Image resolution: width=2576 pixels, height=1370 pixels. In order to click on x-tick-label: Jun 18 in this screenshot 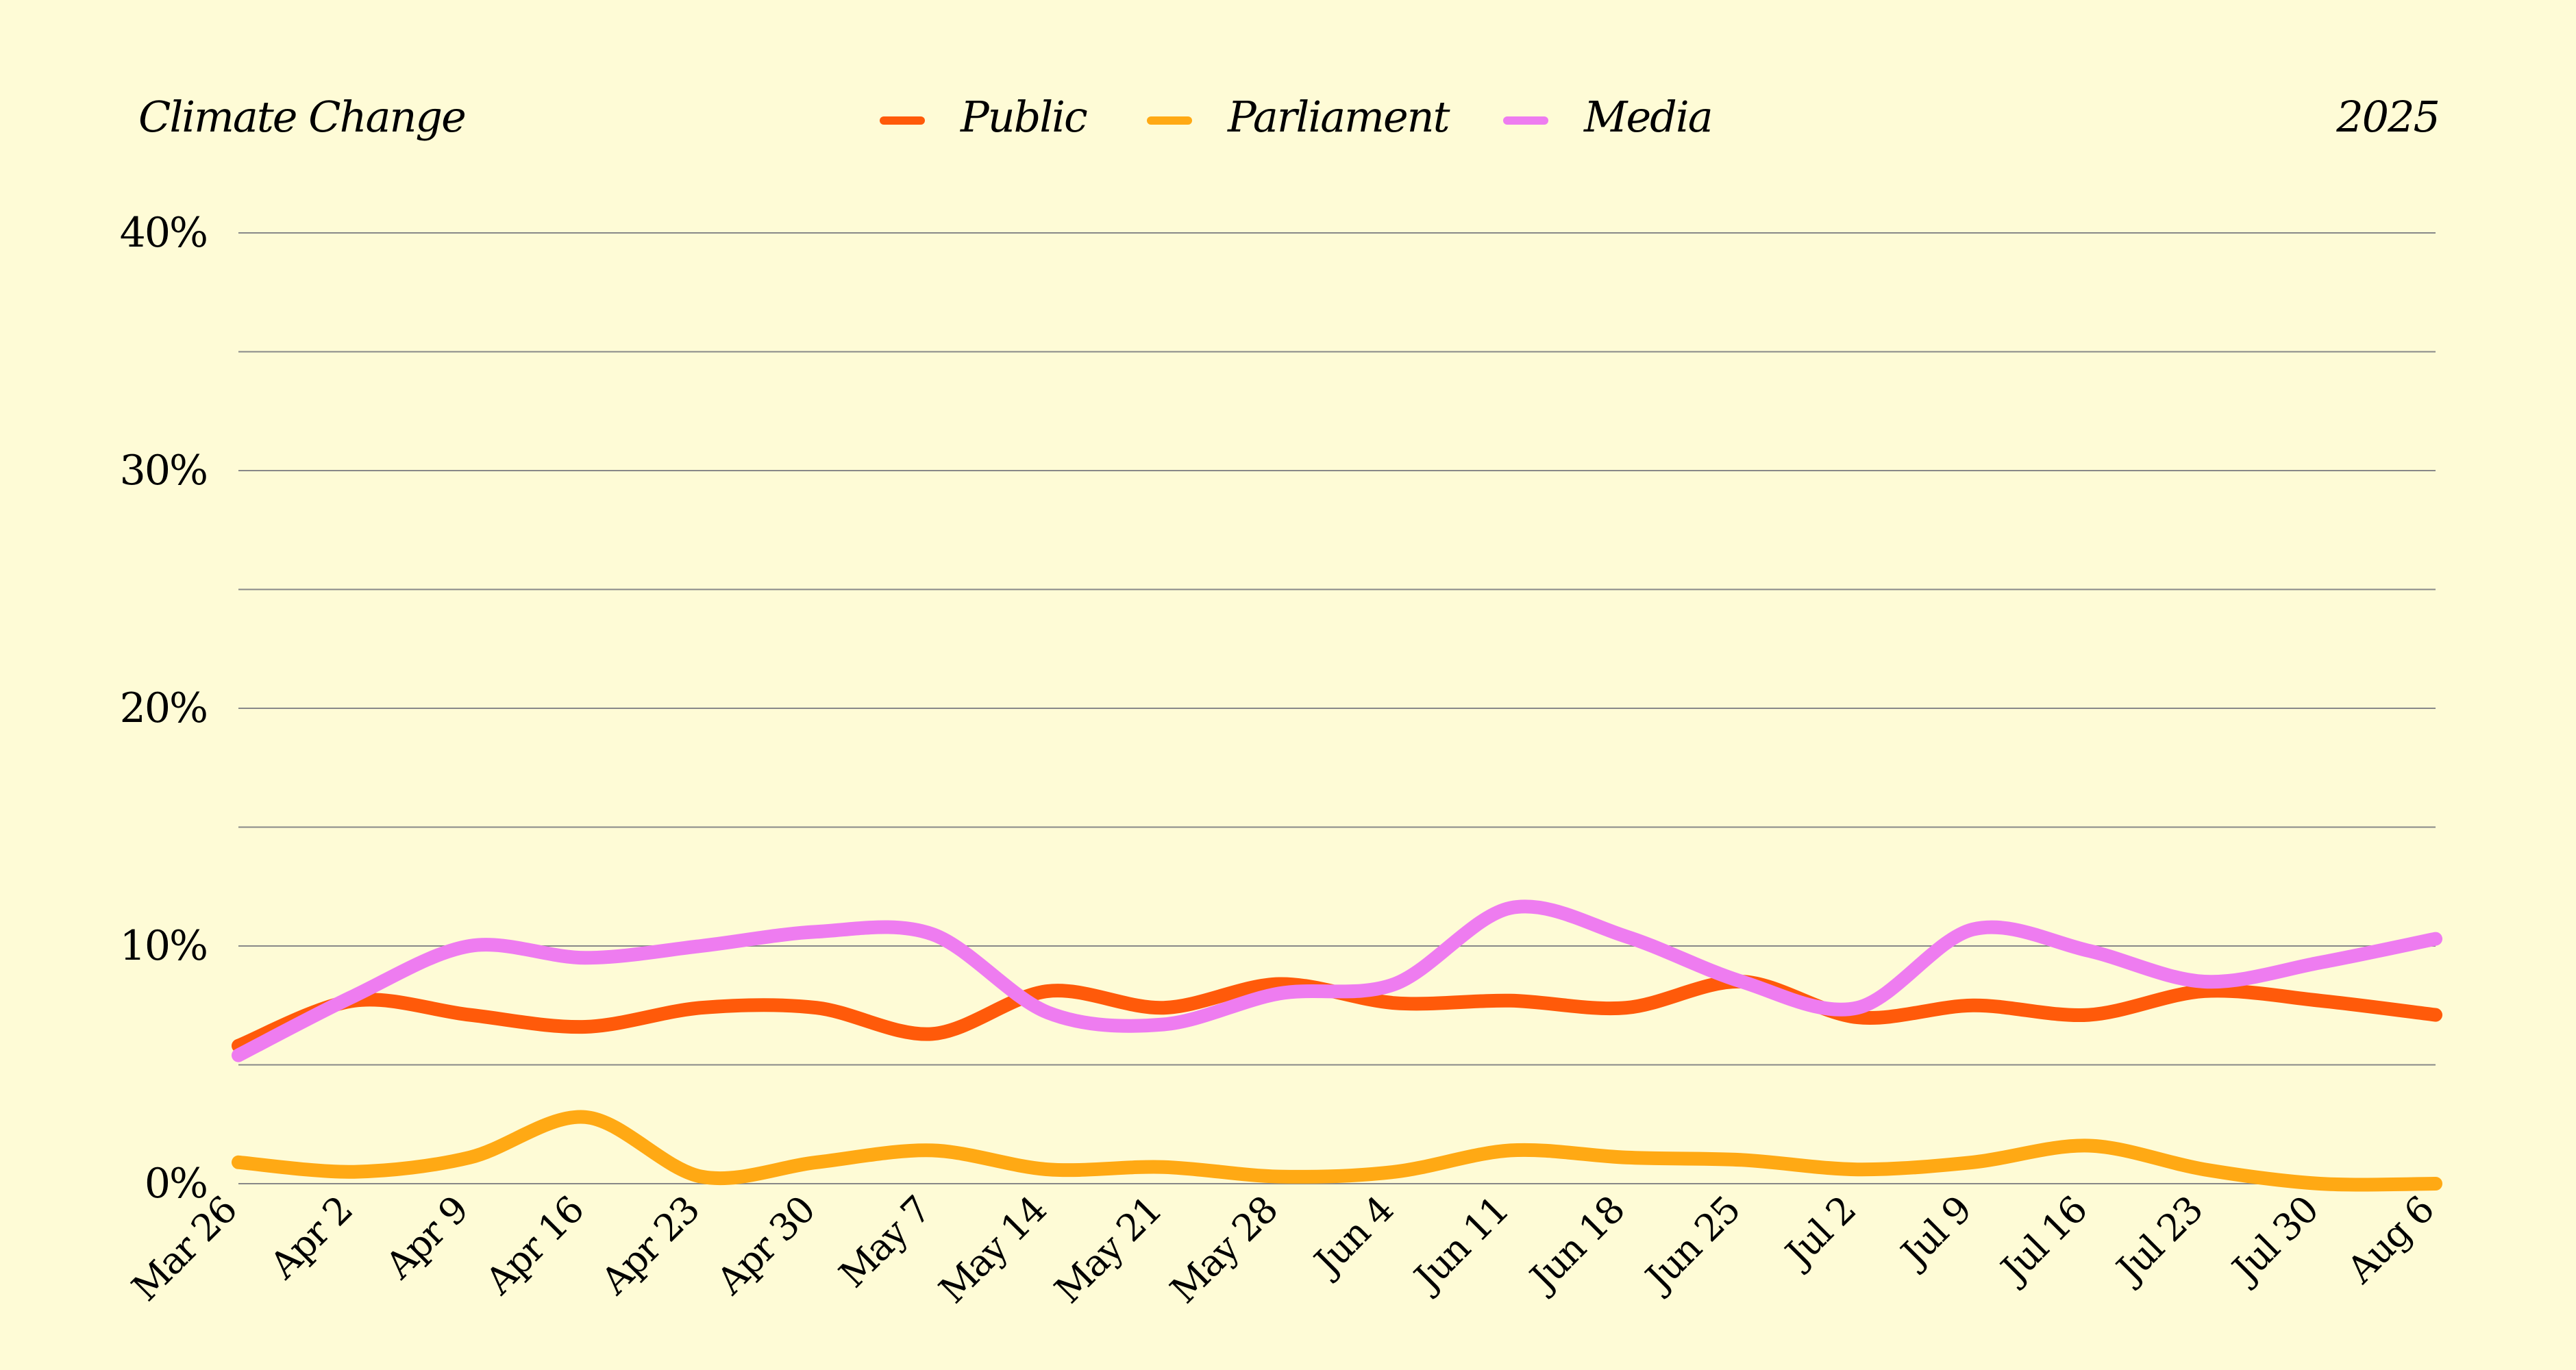, I will do `click(1576, 1245)`.